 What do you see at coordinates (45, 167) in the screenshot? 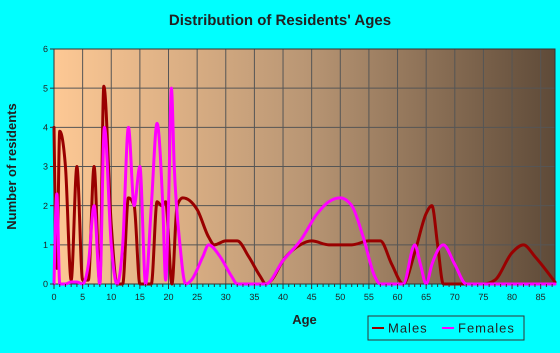
I see `y-tick-label: 3` at bounding box center [45, 167].